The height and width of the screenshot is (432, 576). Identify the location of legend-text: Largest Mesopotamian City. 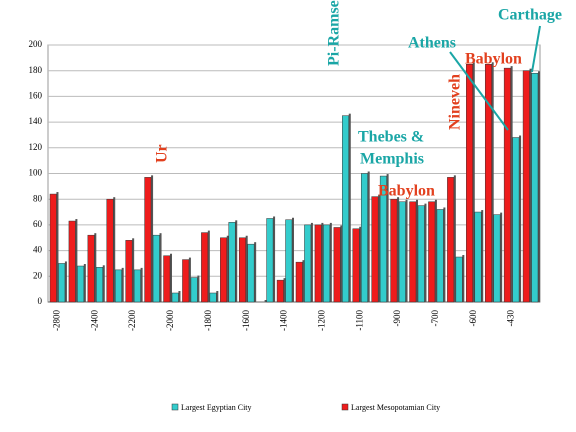
(395, 407).